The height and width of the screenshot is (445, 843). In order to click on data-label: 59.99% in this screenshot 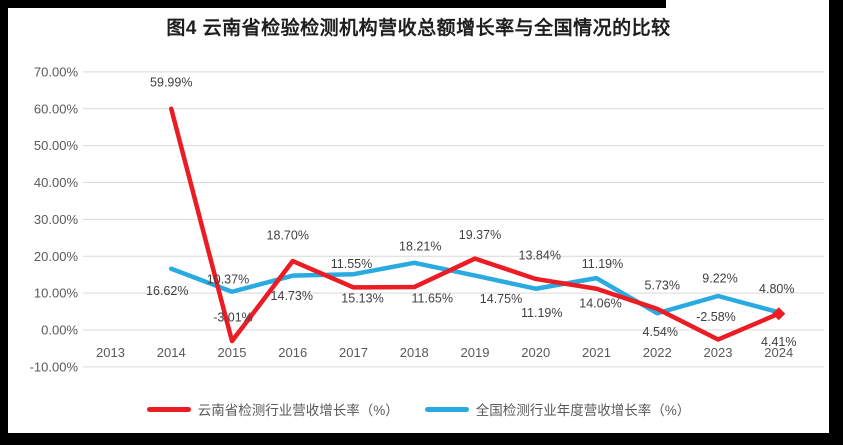, I will do `click(171, 82)`.